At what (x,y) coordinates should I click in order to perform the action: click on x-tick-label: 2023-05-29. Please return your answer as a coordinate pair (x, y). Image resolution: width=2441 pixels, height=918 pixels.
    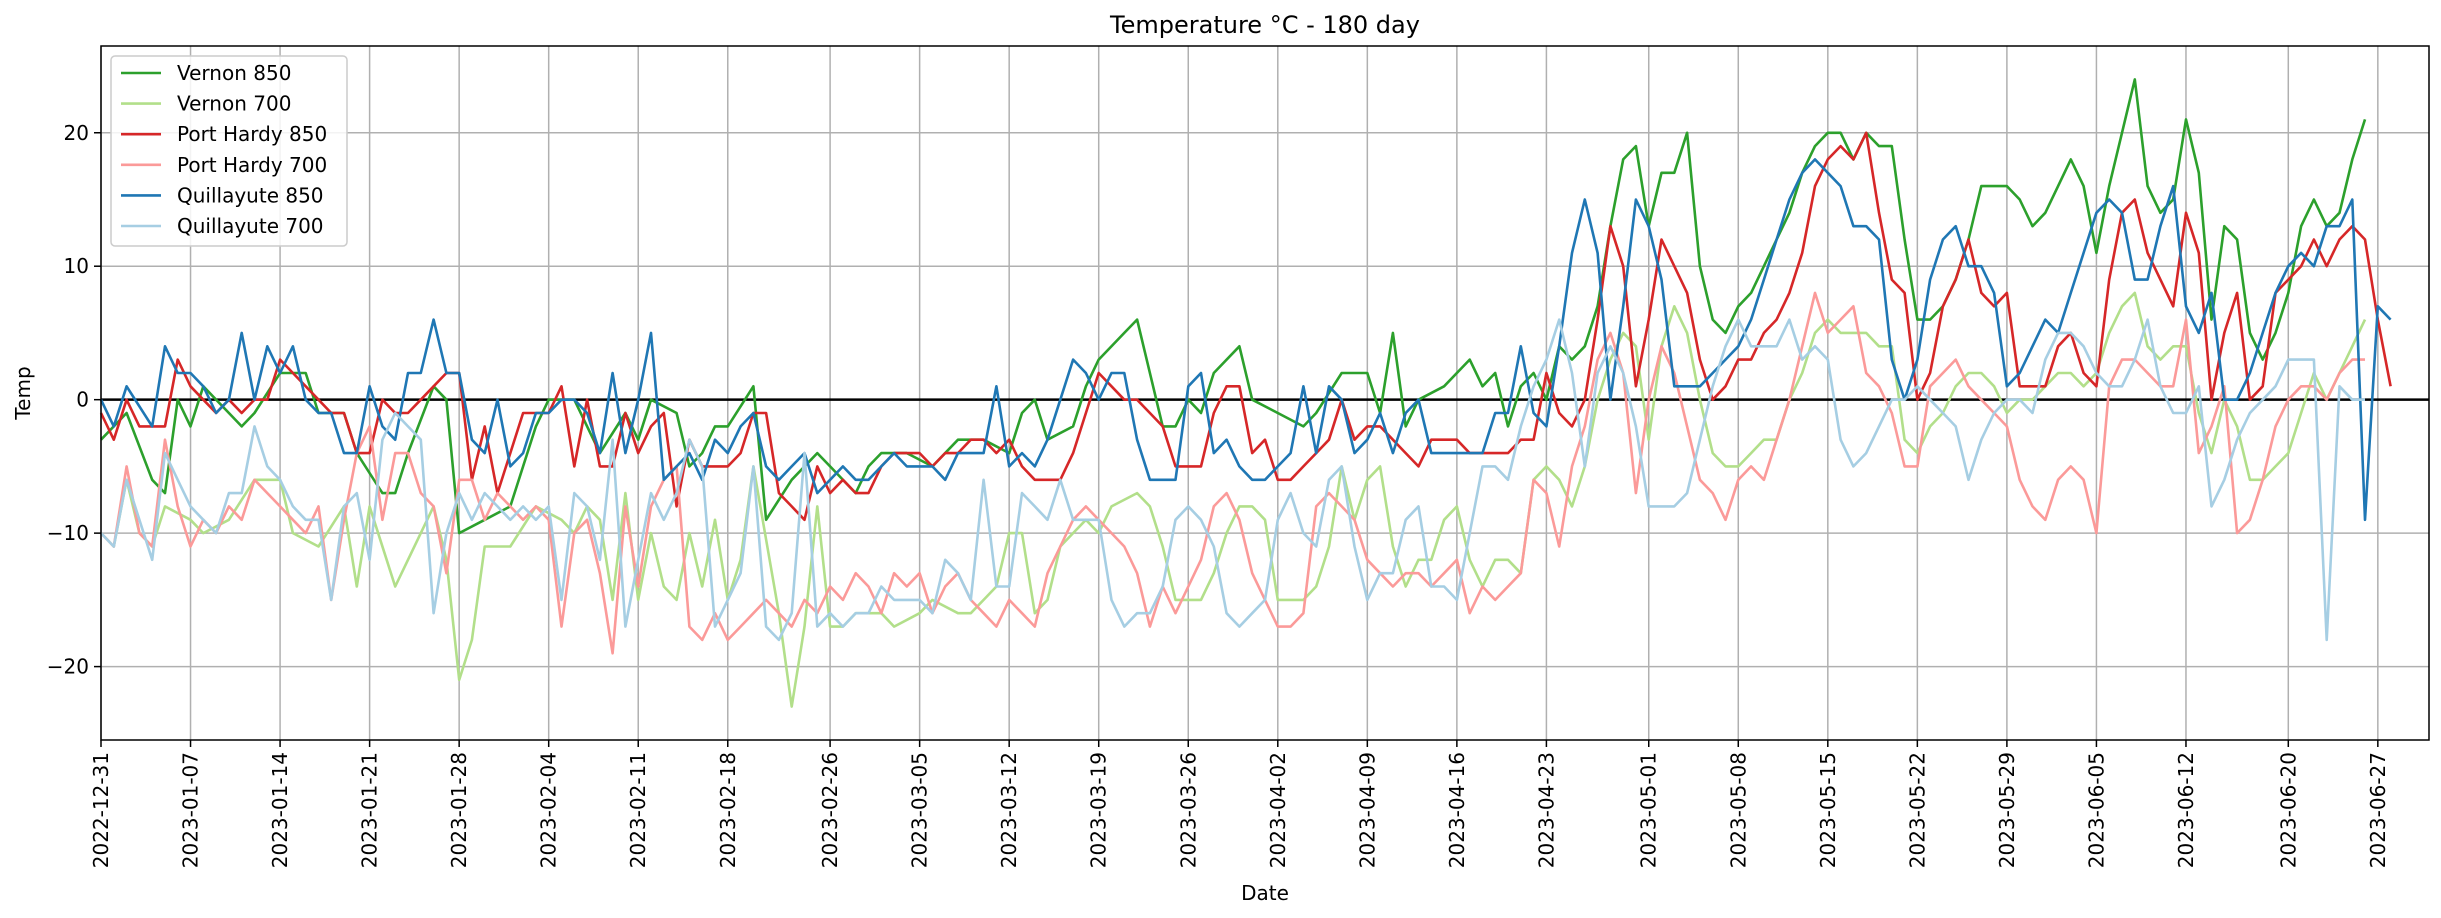
    Looking at the image, I should click on (2007, 810).